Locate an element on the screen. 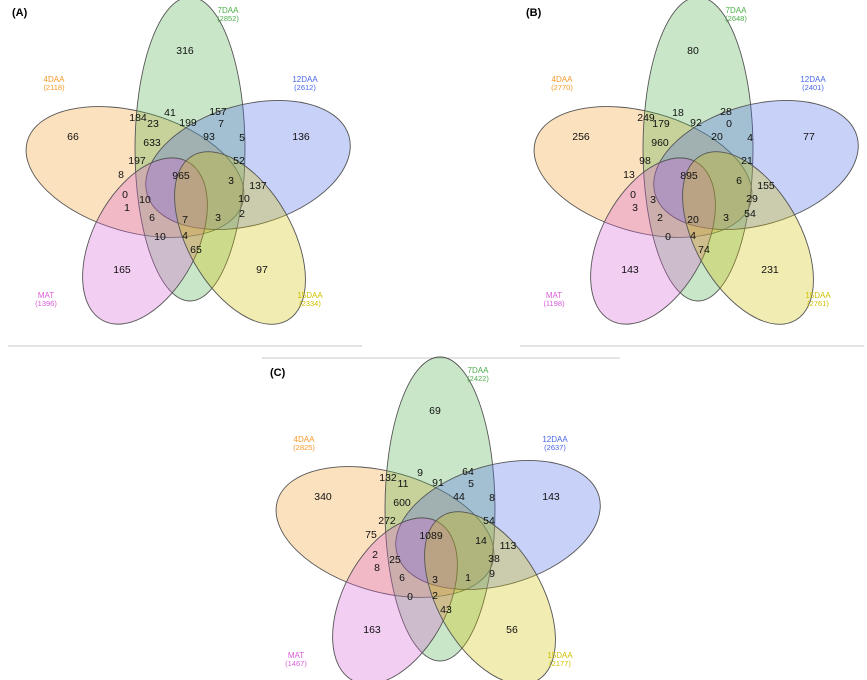 This screenshot has height=680, width=867. panel-label: (C) is located at coordinates (278, 373).